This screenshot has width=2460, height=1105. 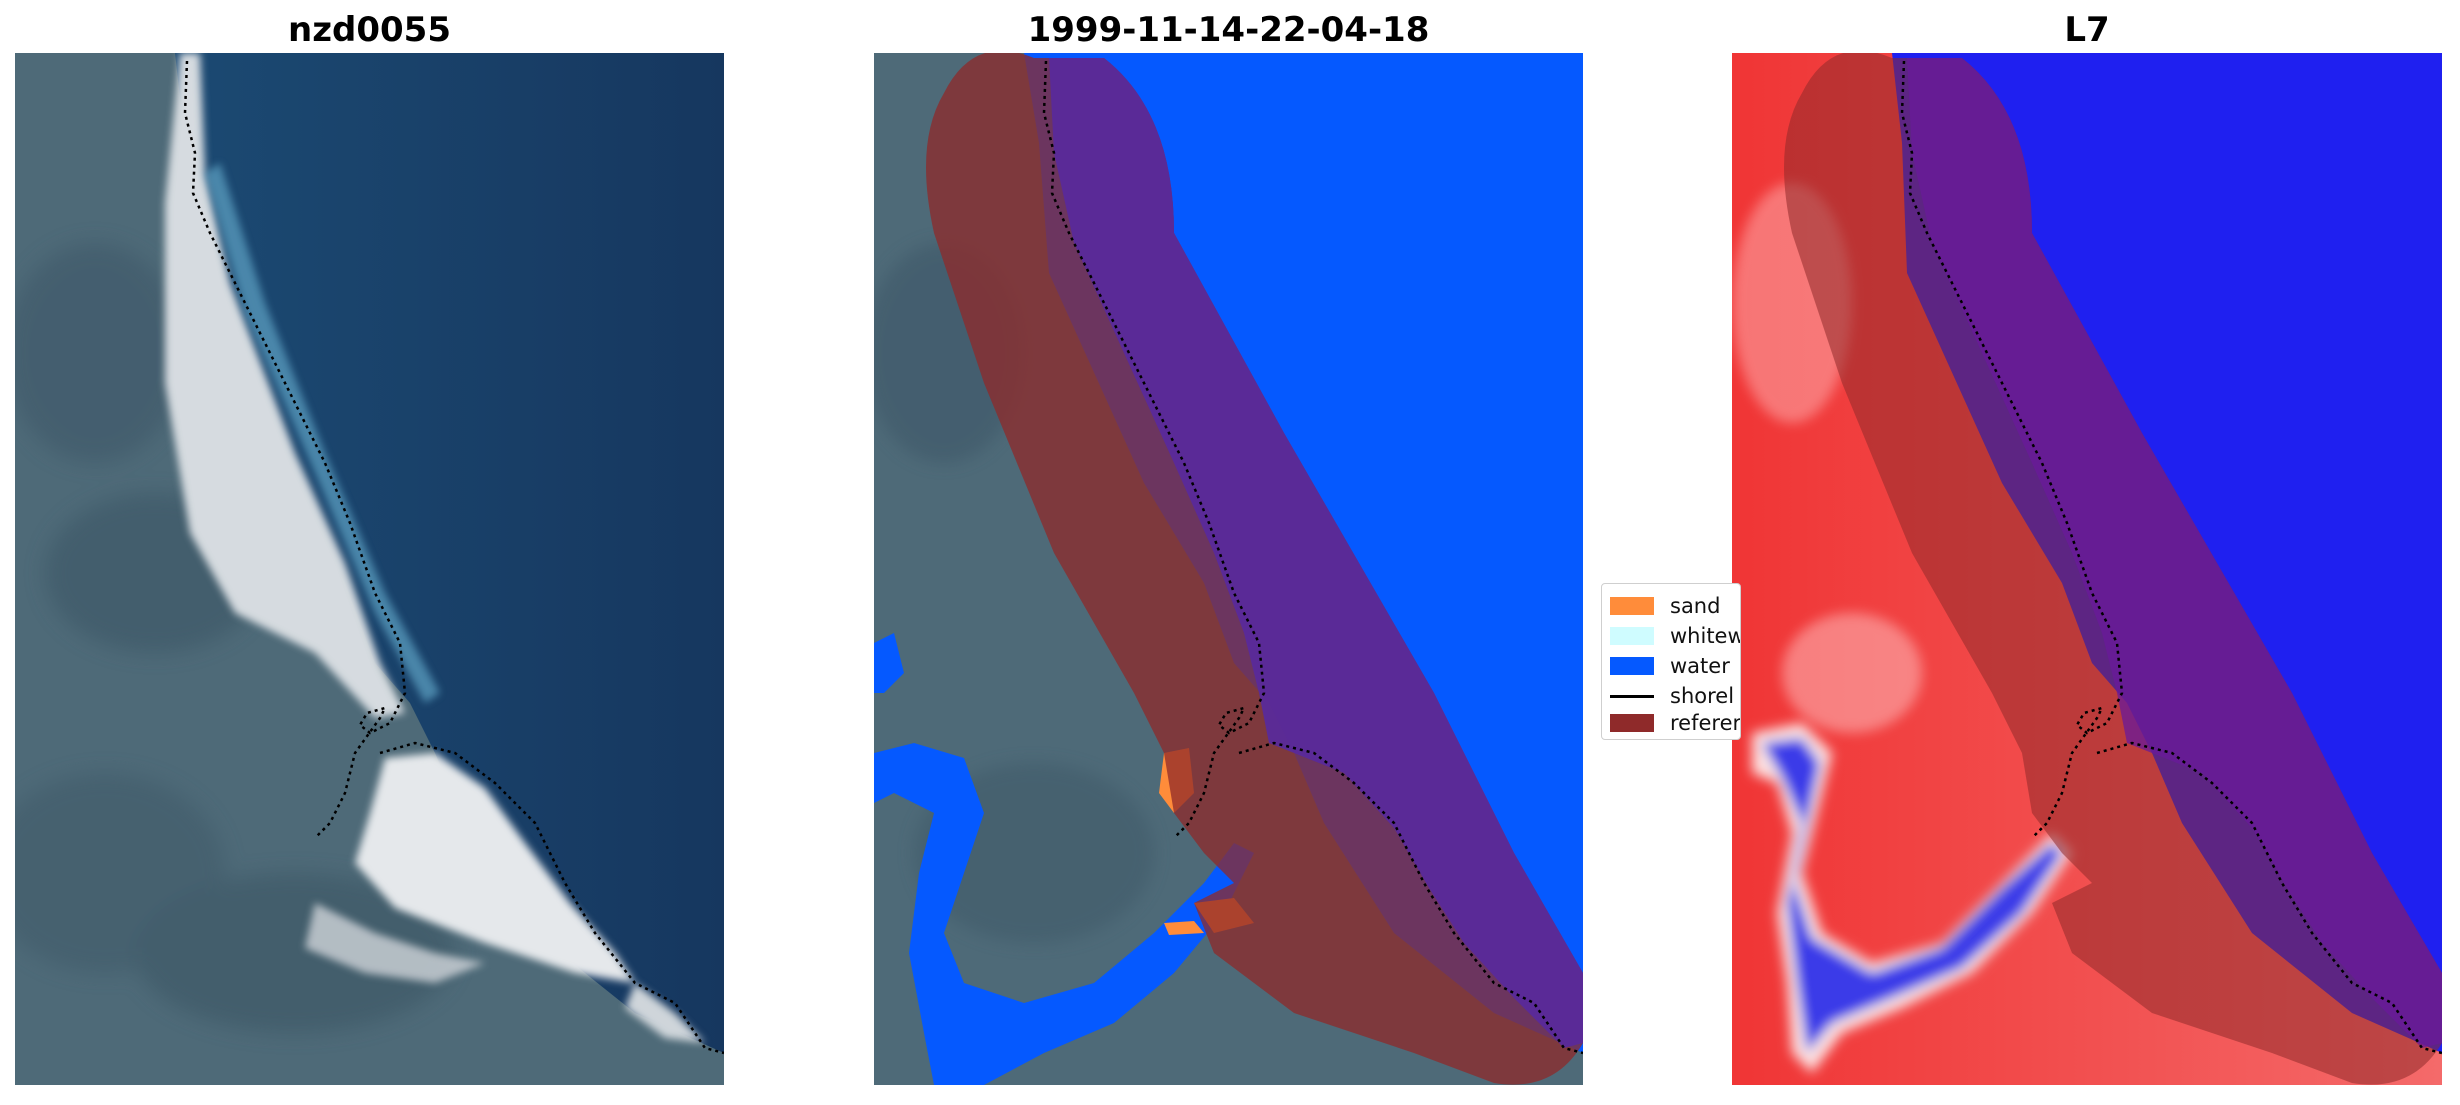 I want to click on left-panel-title: nzd0055, so click(x=369, y=30).